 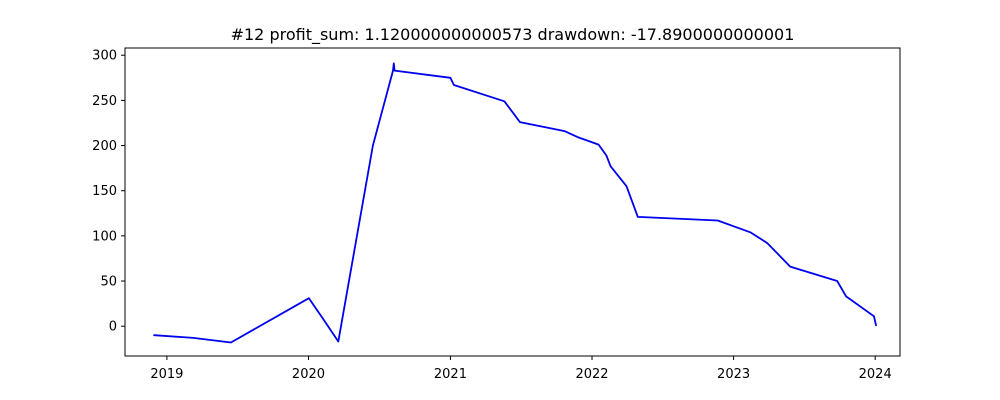 What do you see at coordinates (104, 56) in the screenshot?
I see `y-tick-label: 300` at bounding box center [104, 56].